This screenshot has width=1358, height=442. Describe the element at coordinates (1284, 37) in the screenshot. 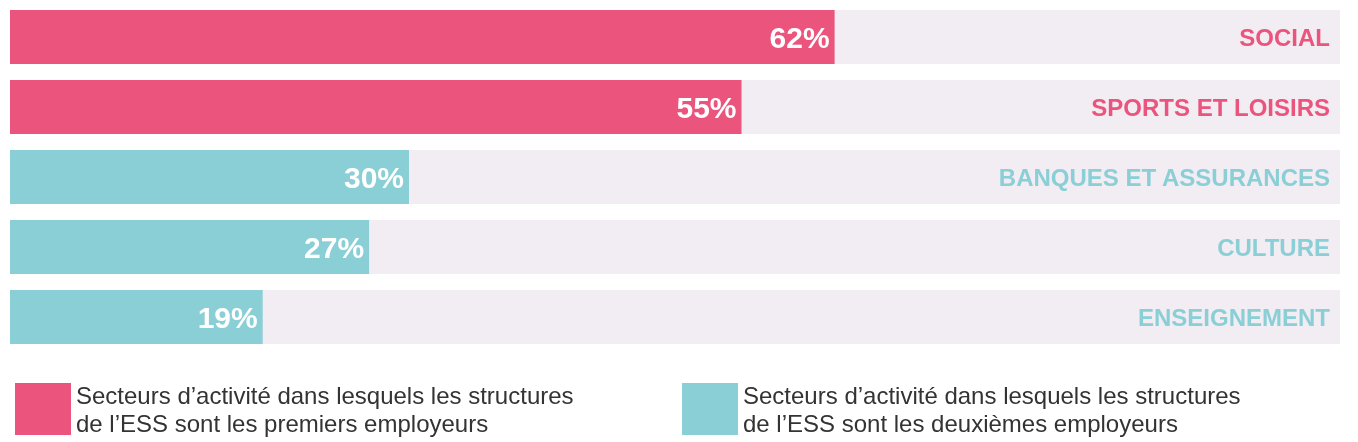

I see `y-tick-label: SOCIAL` at that location.